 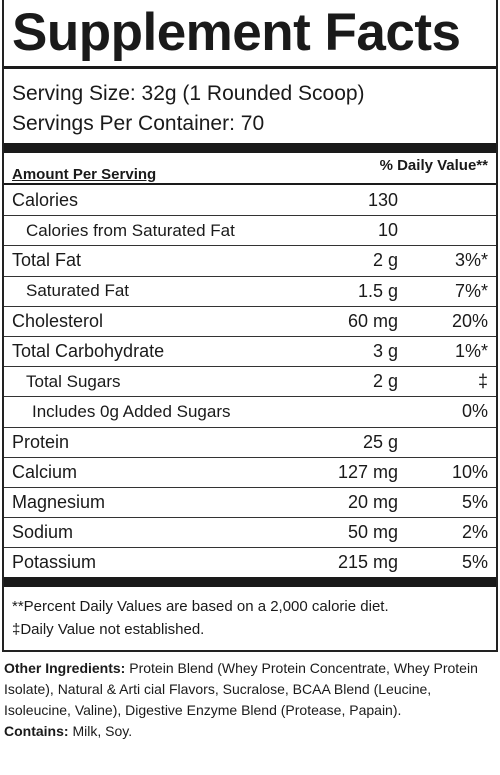 What do you see at coordinates (250, 290) in the screenshot?
I see `nutrient-row: Saturated Fat 1.5 g 7%*` at bounding box center [250, 290].